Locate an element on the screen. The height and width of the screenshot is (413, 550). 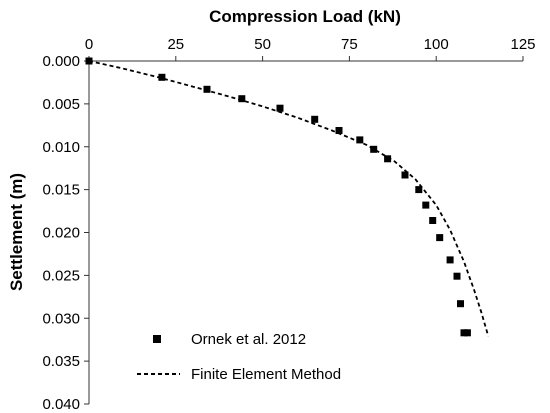
legend-marker-ornek is located at coordinates (157, 339).